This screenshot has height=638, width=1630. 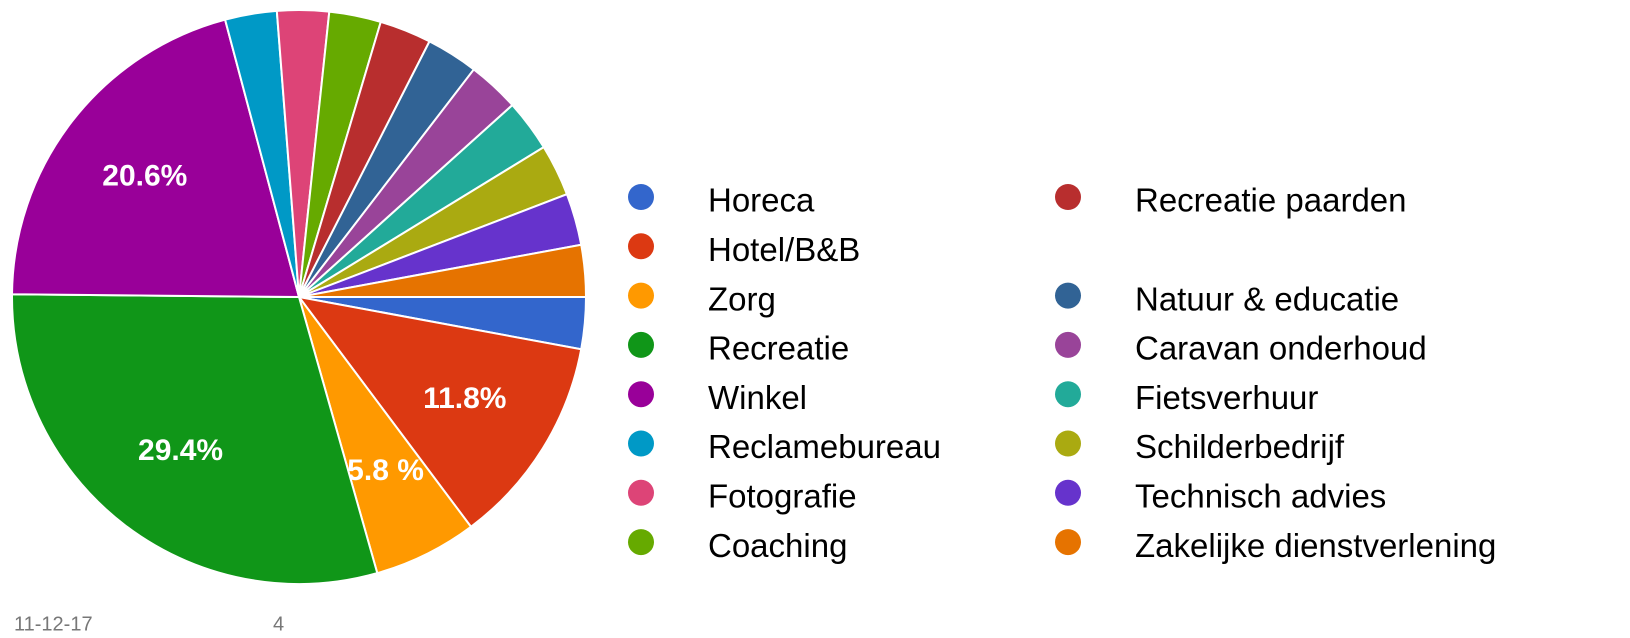 I want to click on value-label: 20.6%, so click(x=144, y=175).